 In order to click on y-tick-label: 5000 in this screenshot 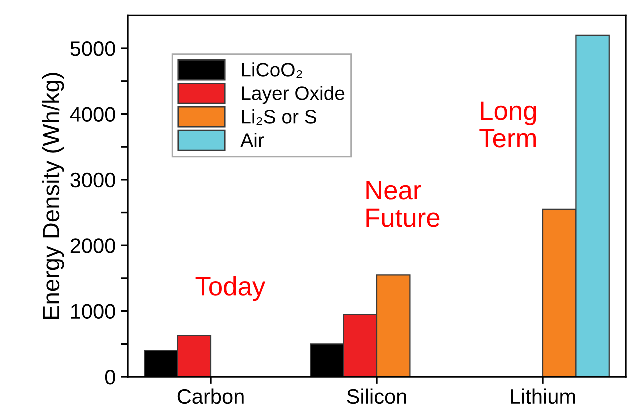, I will do `click(93, 49)`.